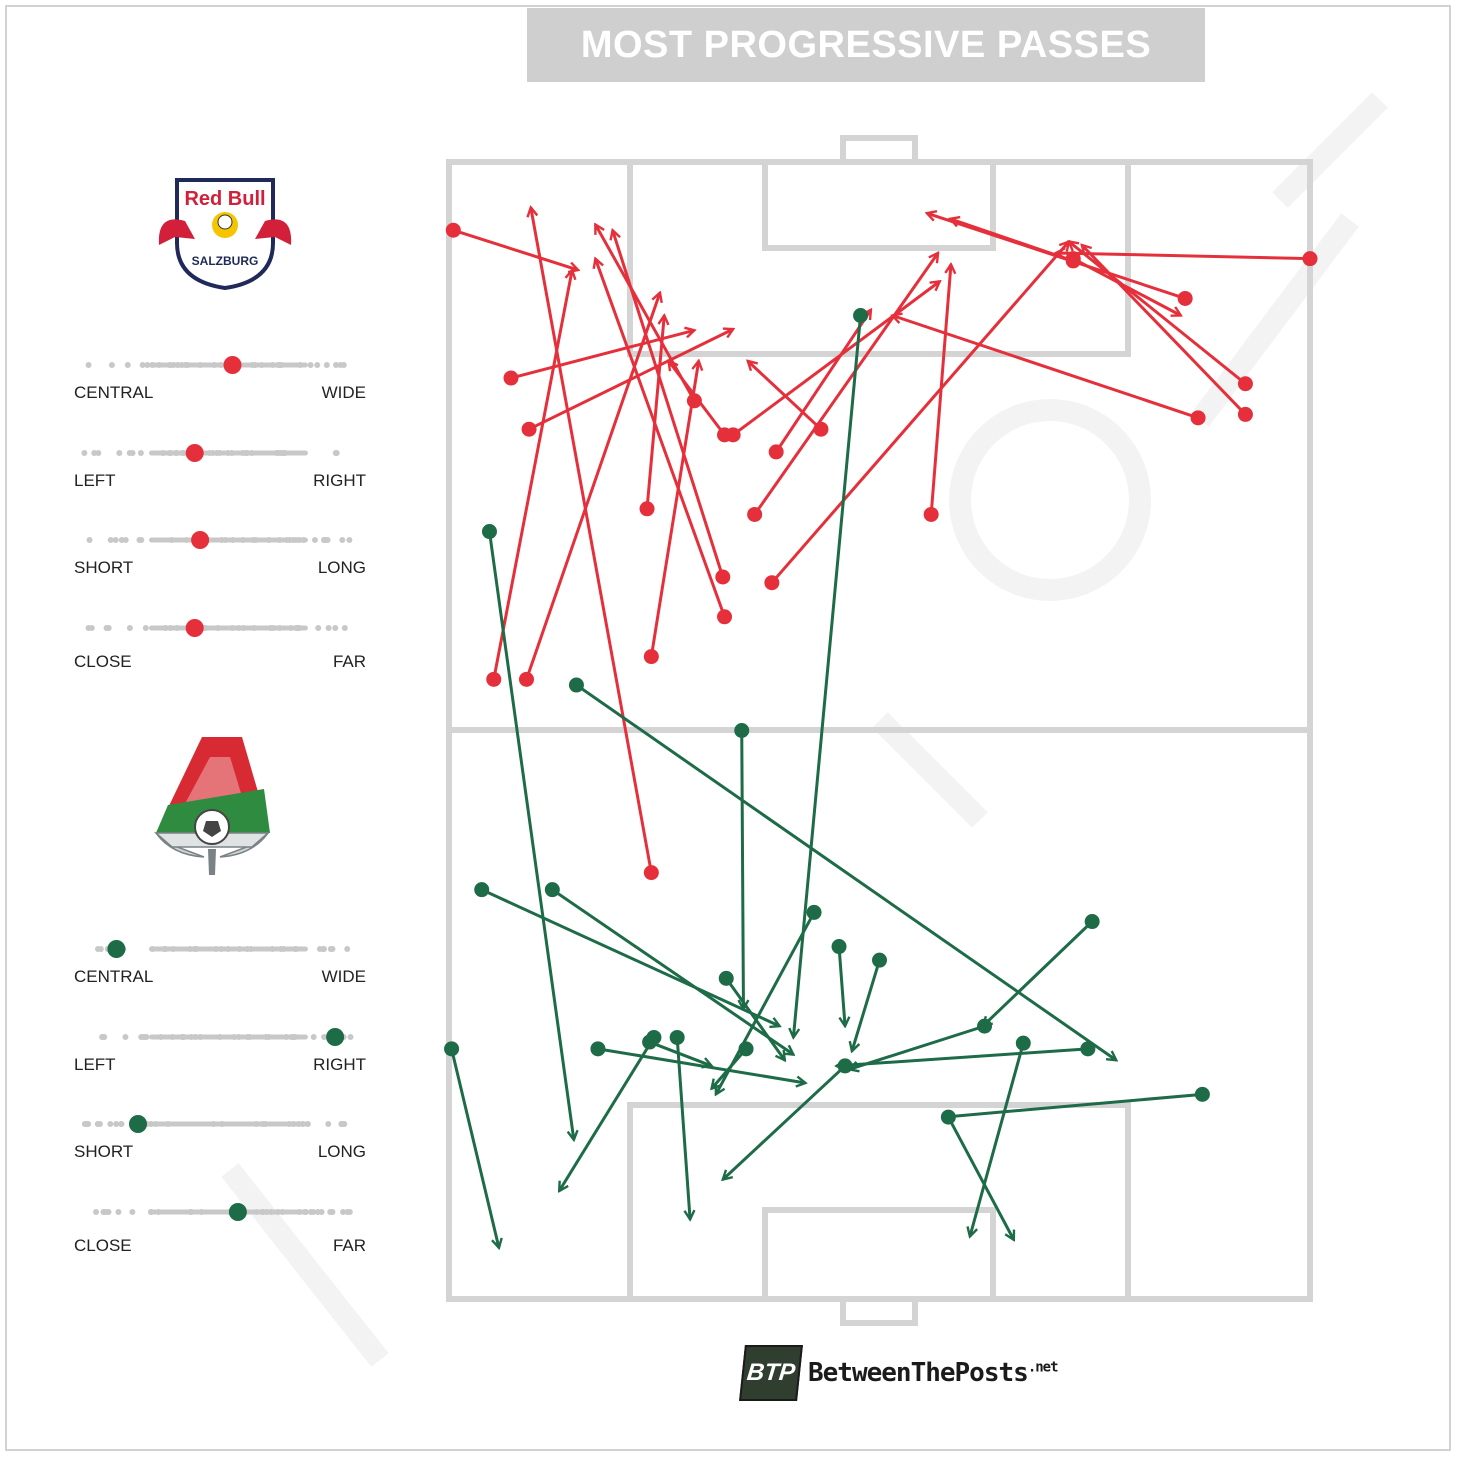 Image resolution: width=1460 pixels, height=1460 pixels. What do you see at coordinates (899, 1373) in the screenshot?
I see `brand-footer: BTP BetweenThePosts.net` at bounding box center [899, 1373].